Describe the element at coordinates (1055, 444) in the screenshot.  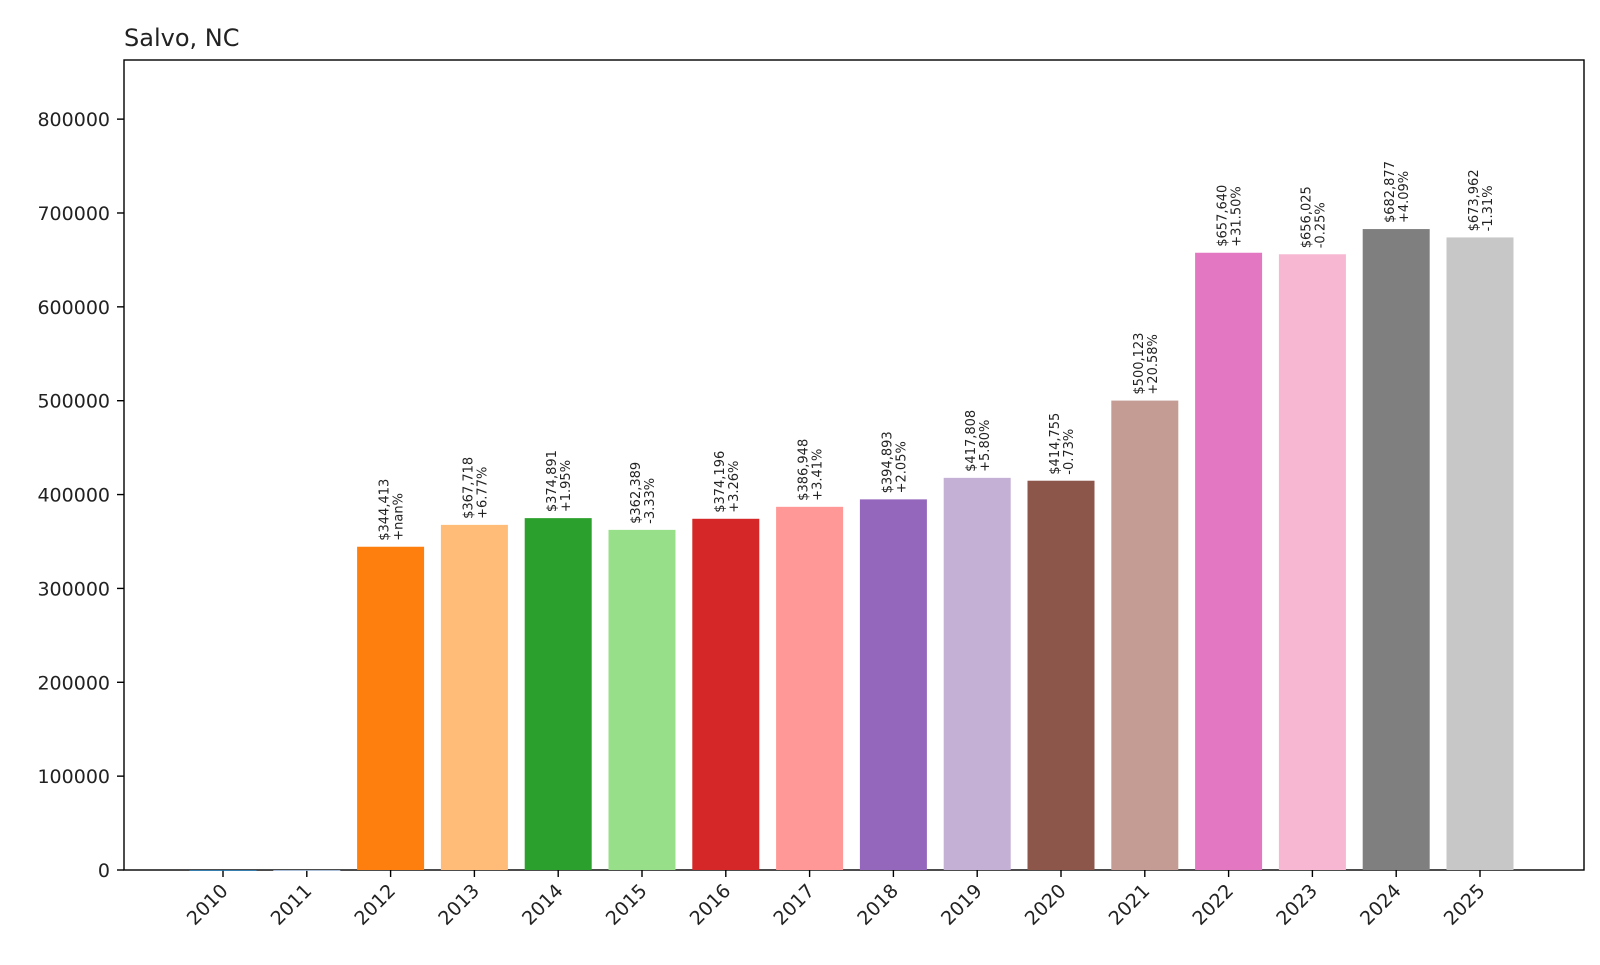
I see `bar-value-label: $414,755` at that location.